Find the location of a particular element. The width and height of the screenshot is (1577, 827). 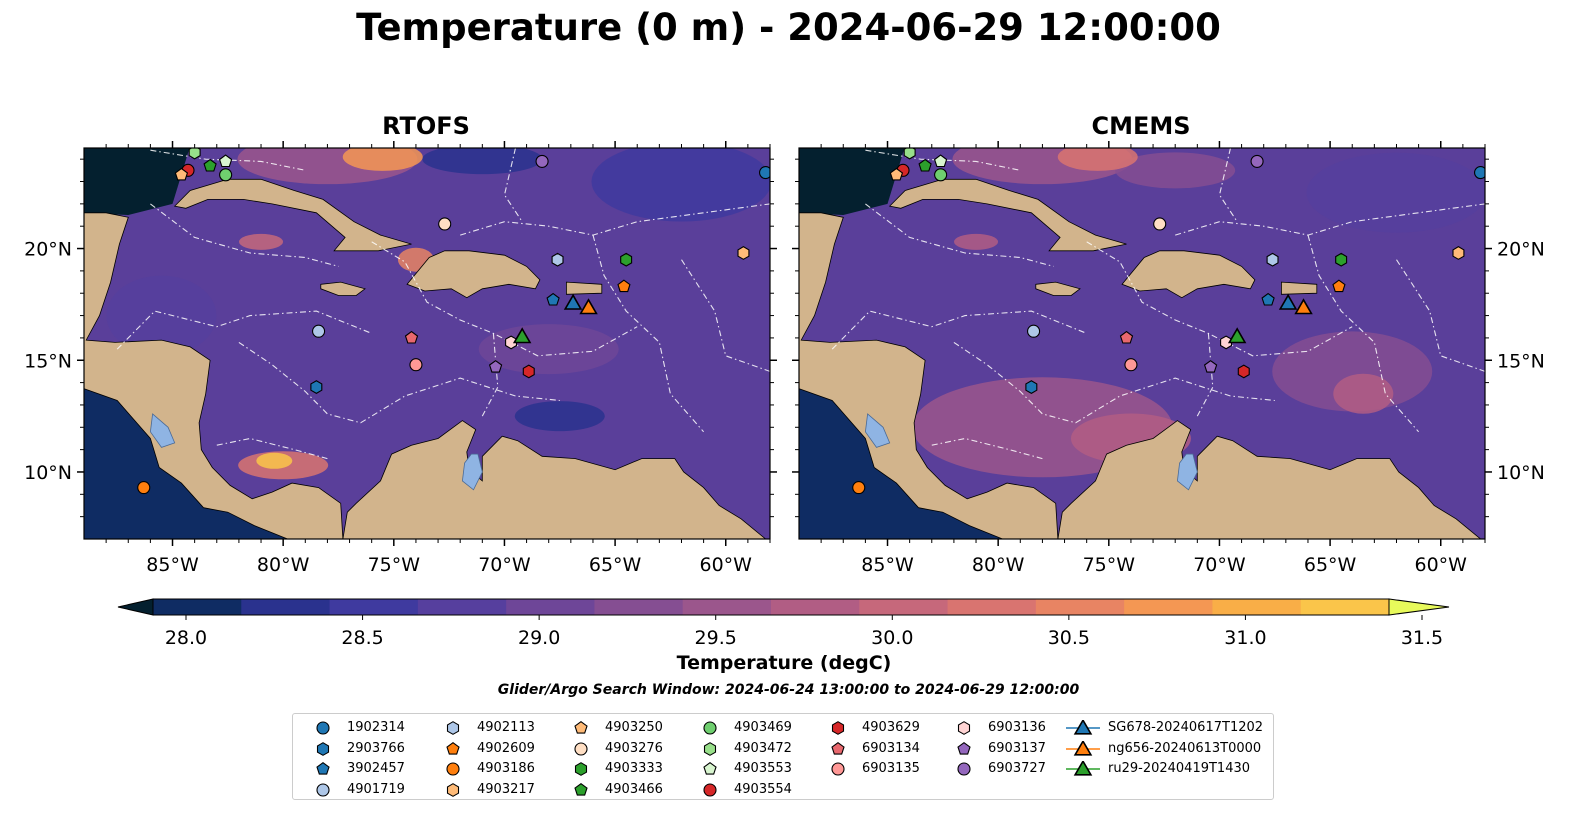

legend-triangle-icon is located at coordinates (1083, 768).